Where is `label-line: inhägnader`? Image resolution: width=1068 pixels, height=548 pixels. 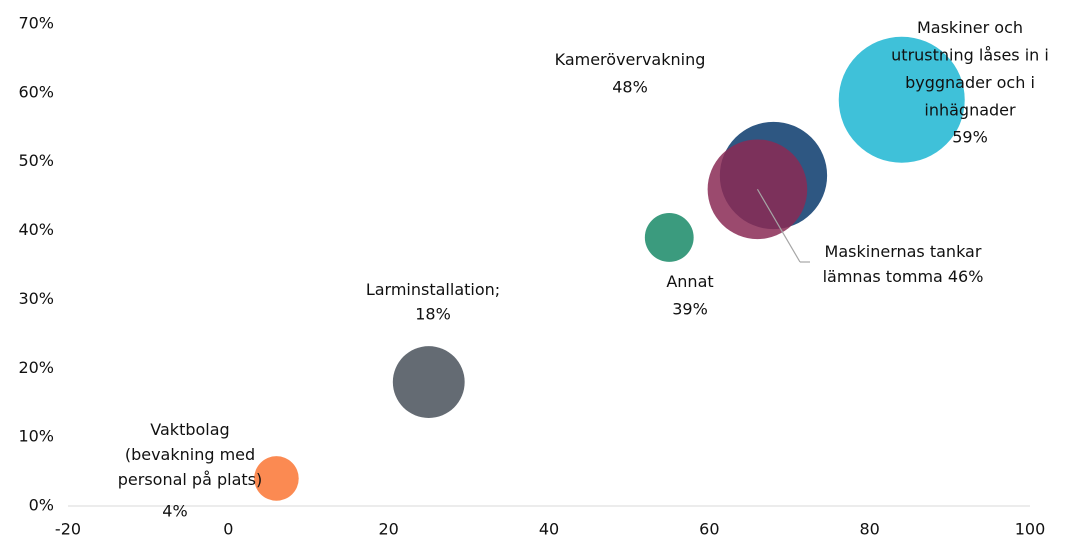
label-line: inhägnader is located at coordinates (970, 109).